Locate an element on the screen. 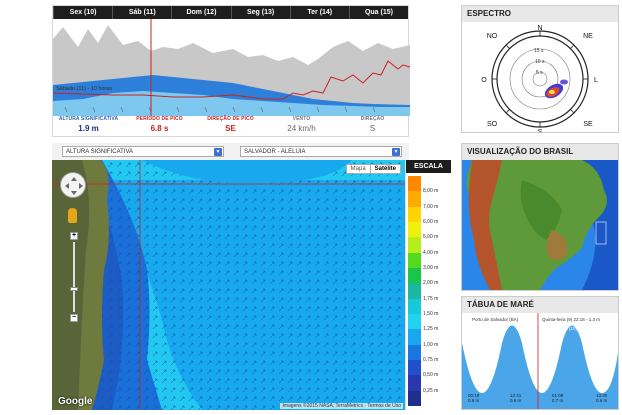  map-type-map-button: Mapa is located at coordinates (358, 169).